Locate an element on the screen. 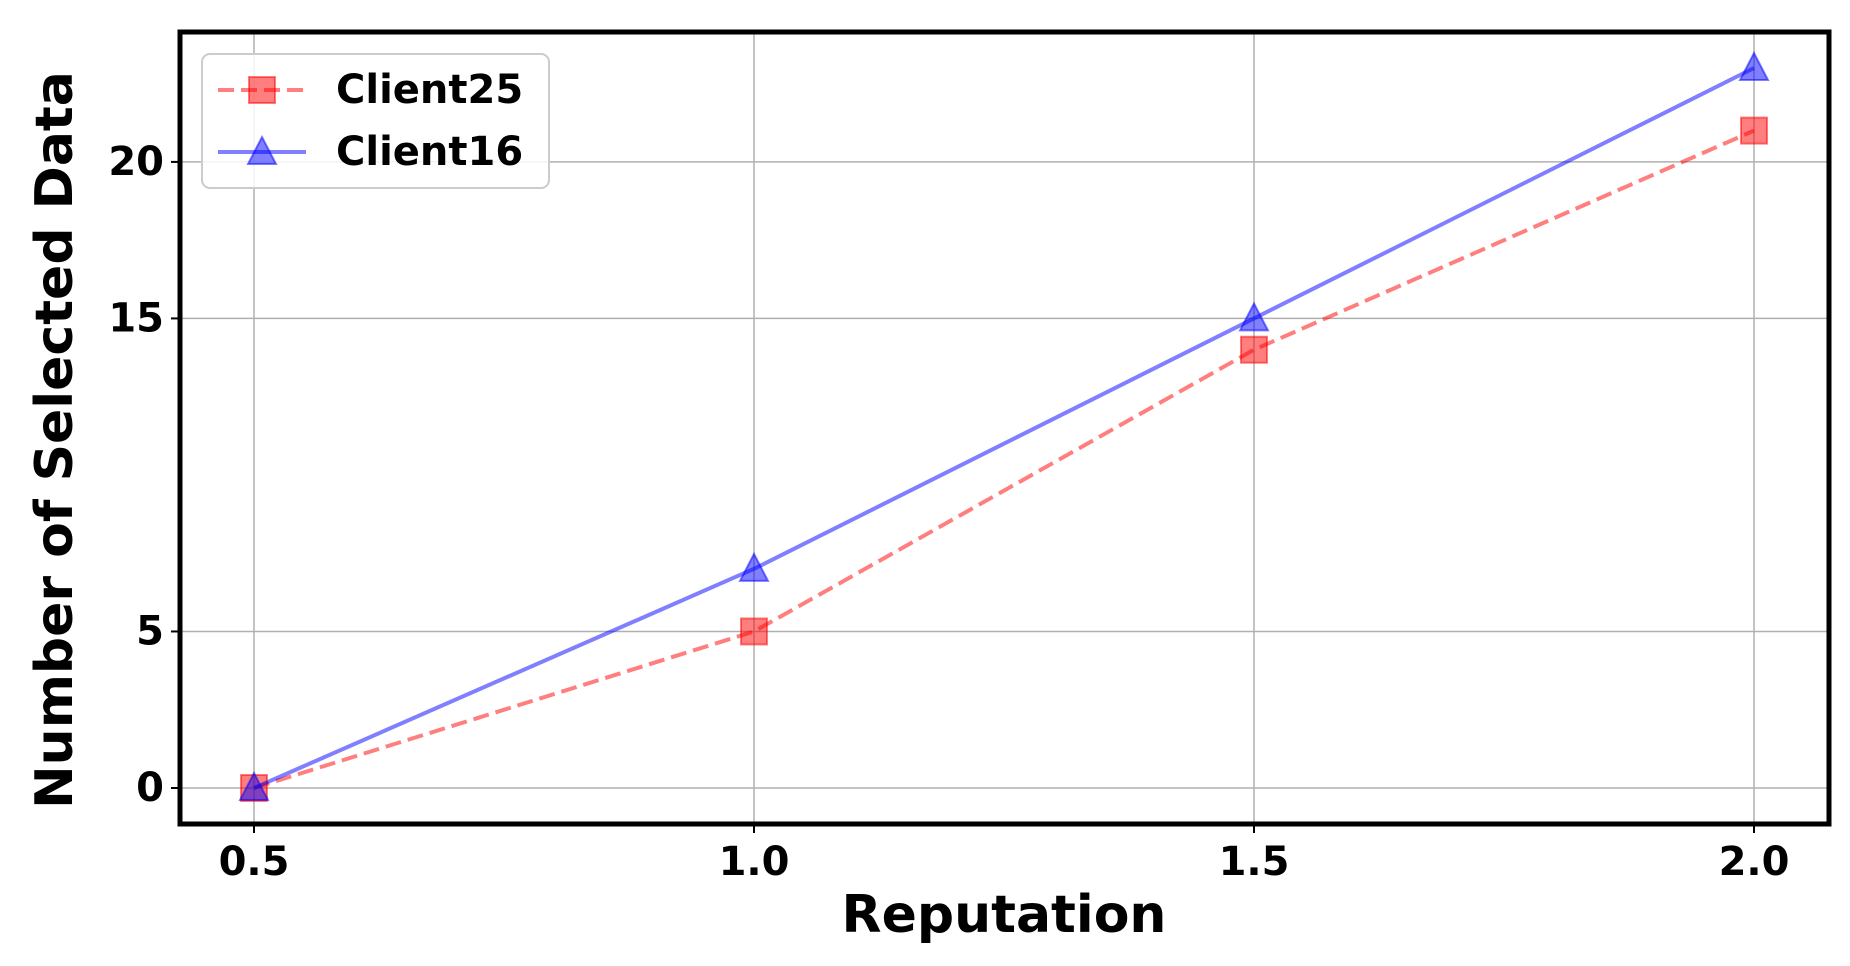 This screenshot has width=1850, height=966. x-tick-label: 1.5 is located at coordinates (1254, 862).